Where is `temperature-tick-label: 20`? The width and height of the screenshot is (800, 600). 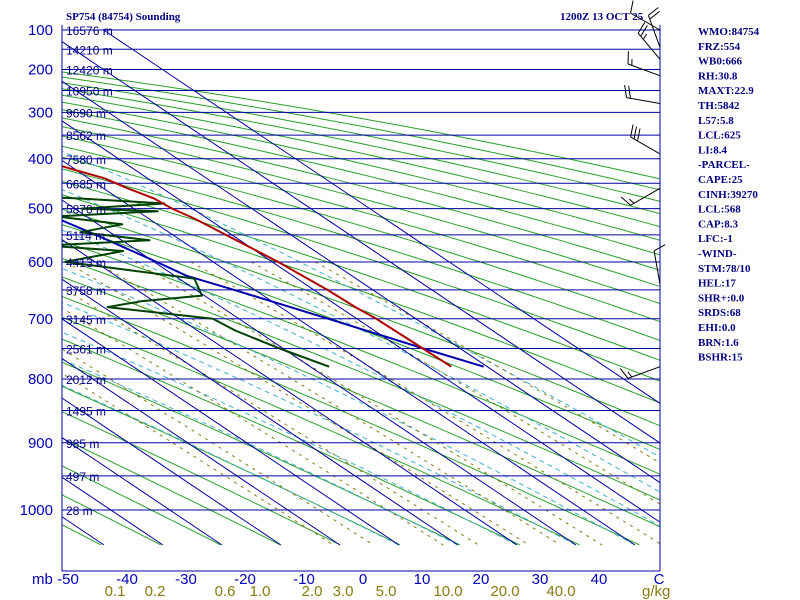 temperature-tick-label: 20 is located at coordinates (481, 579).